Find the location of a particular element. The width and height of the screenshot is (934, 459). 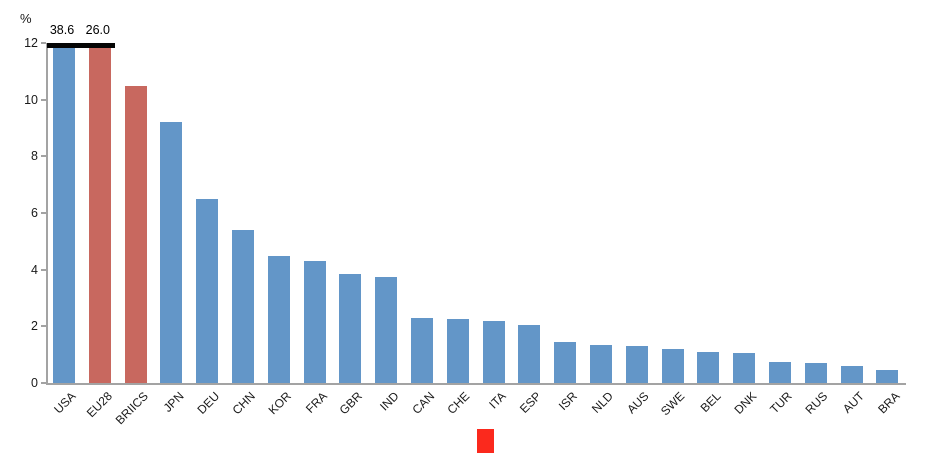

y-axis-tick-label: 2 is located at coordinates (34, 326).